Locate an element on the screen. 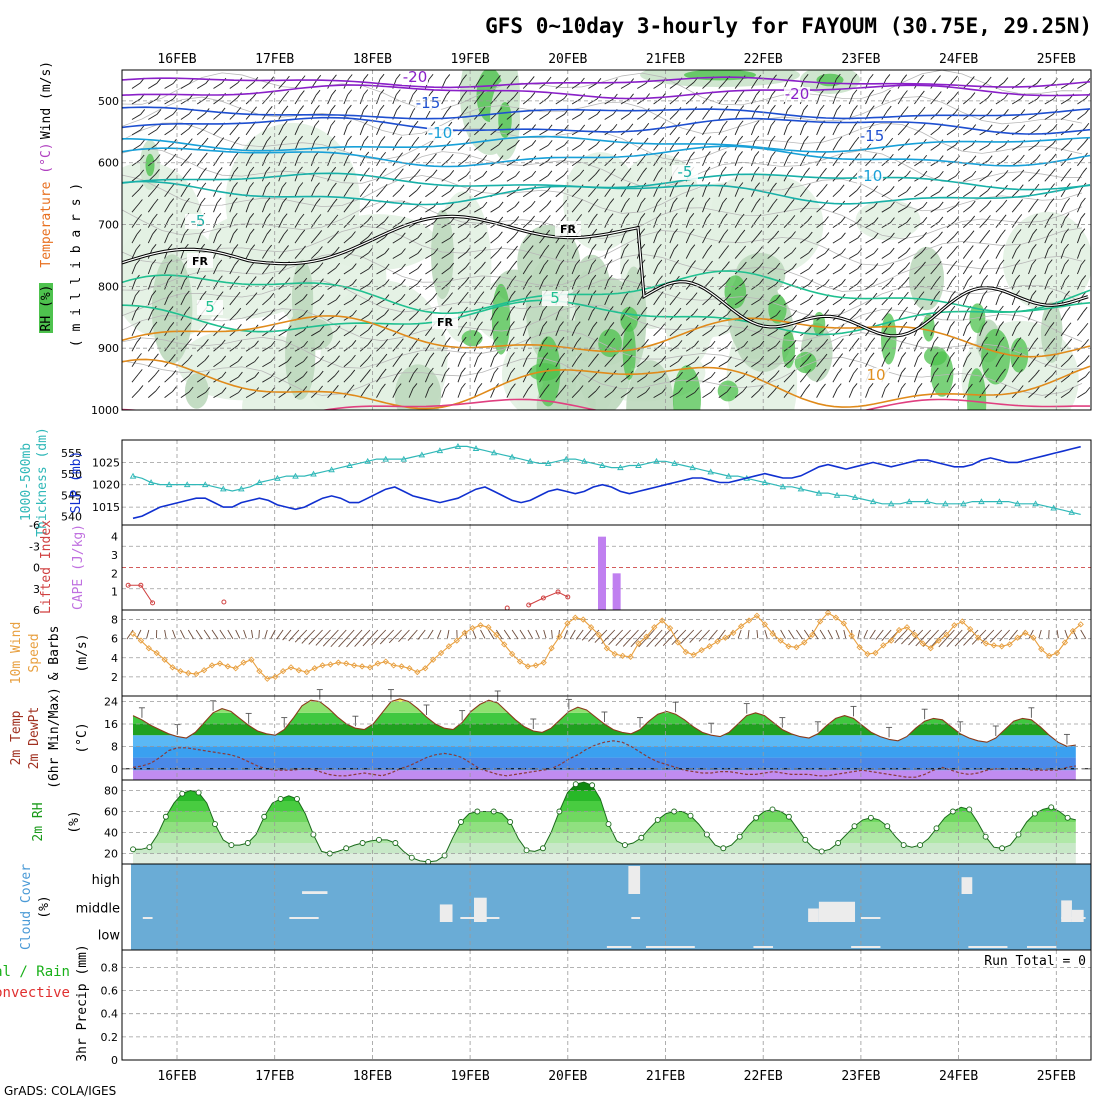  contour-label: FR is located at coordinates (445, 322).